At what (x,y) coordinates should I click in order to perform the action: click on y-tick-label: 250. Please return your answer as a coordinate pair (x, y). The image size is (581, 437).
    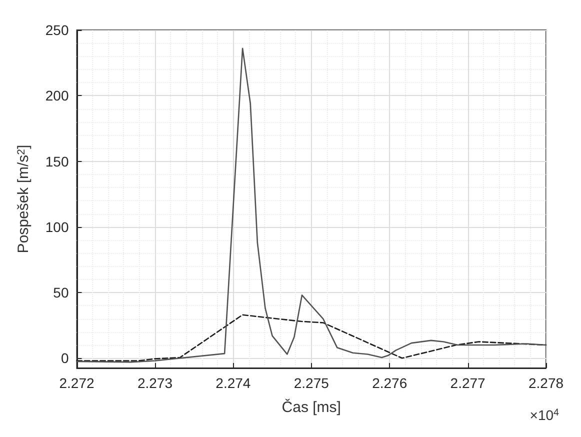
    Looking at the image, I should click on (57, 30).